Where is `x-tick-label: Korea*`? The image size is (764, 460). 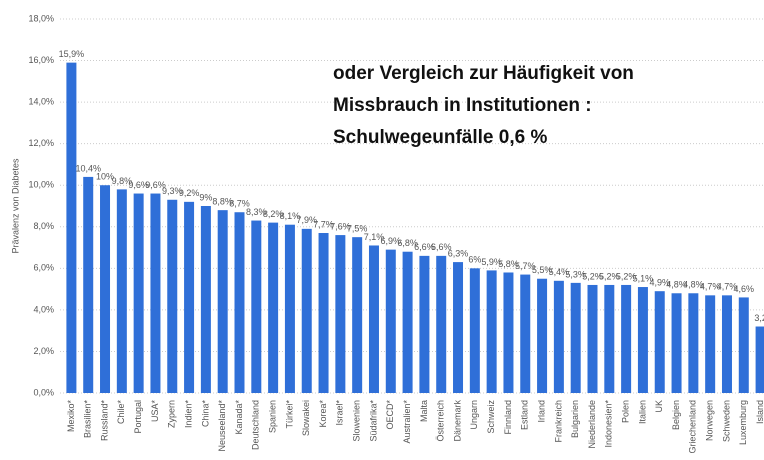 x-tick-label: Korea* is located at coordinates (323, 414).